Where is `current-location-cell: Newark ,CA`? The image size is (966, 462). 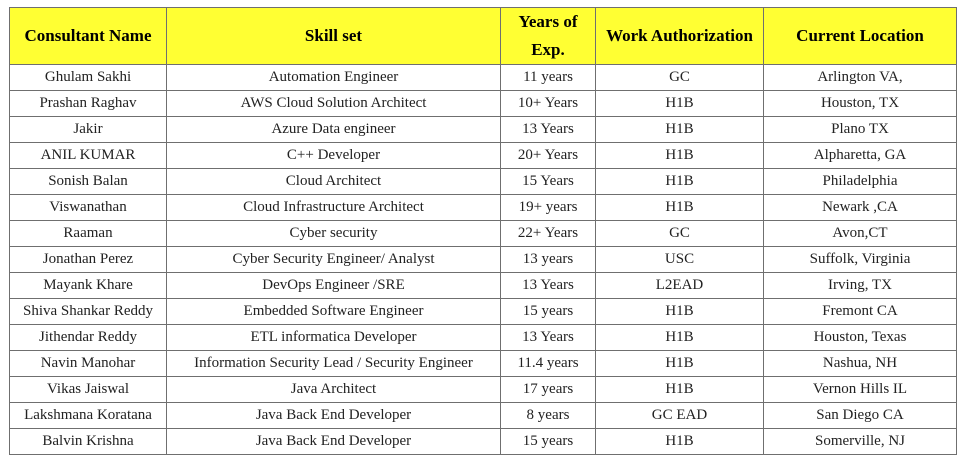 current-location-cell: Newark ,CA is located at coordinates (860, 207).